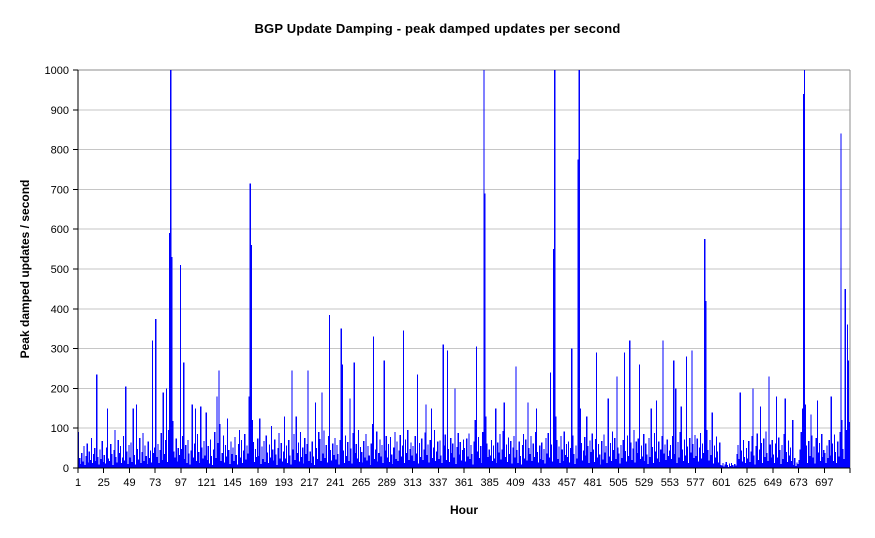 Image resolution: width=875 pixels, height=538 pixels. What do you see at coordinates (464, 510) in the screenshot?
I see `x-axis-title: Hour` at bounding box center [464, 510].